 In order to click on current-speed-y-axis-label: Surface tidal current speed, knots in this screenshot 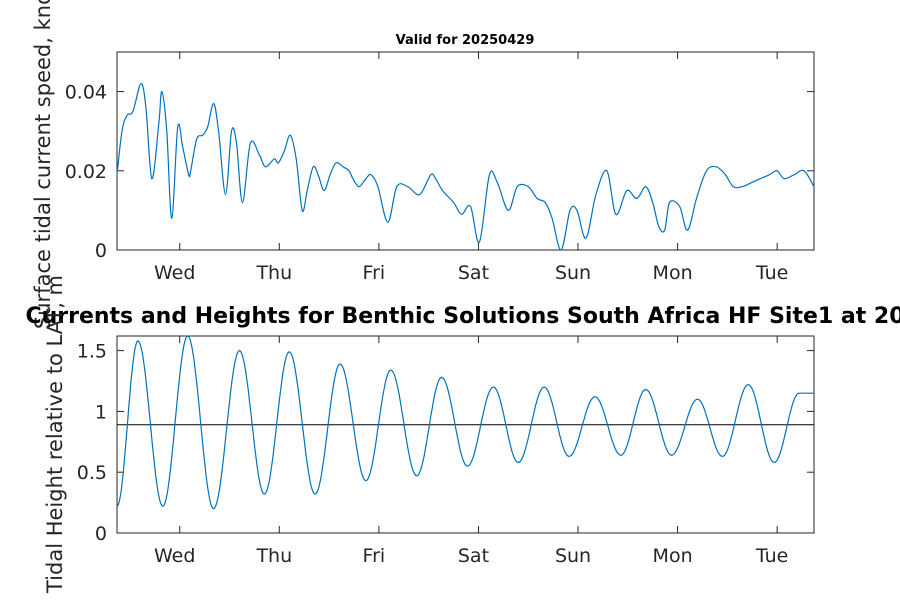, I will do `click(43, 164)`.